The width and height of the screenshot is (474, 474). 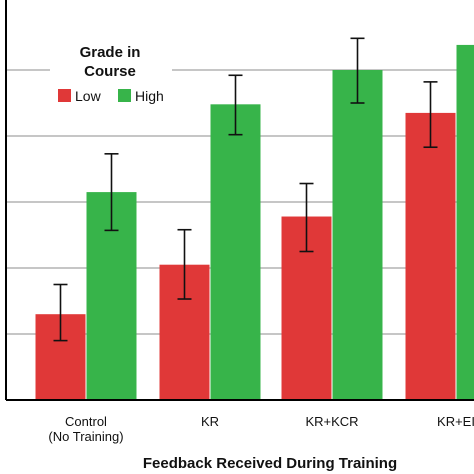 I want to click on x-tick-label-line: KR+EI, so click(x=455, y=421).